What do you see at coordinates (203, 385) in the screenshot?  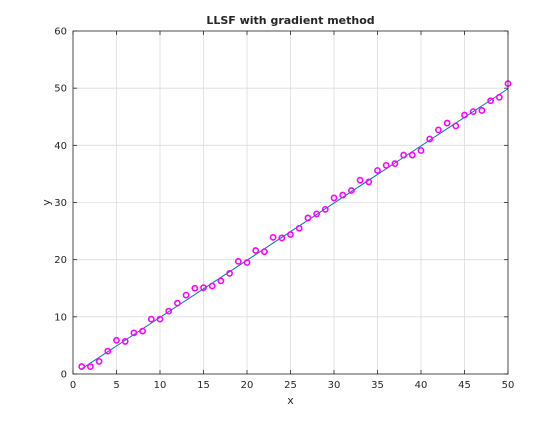 I see `x-tick-label: 15` at bounding box center [203, 385].